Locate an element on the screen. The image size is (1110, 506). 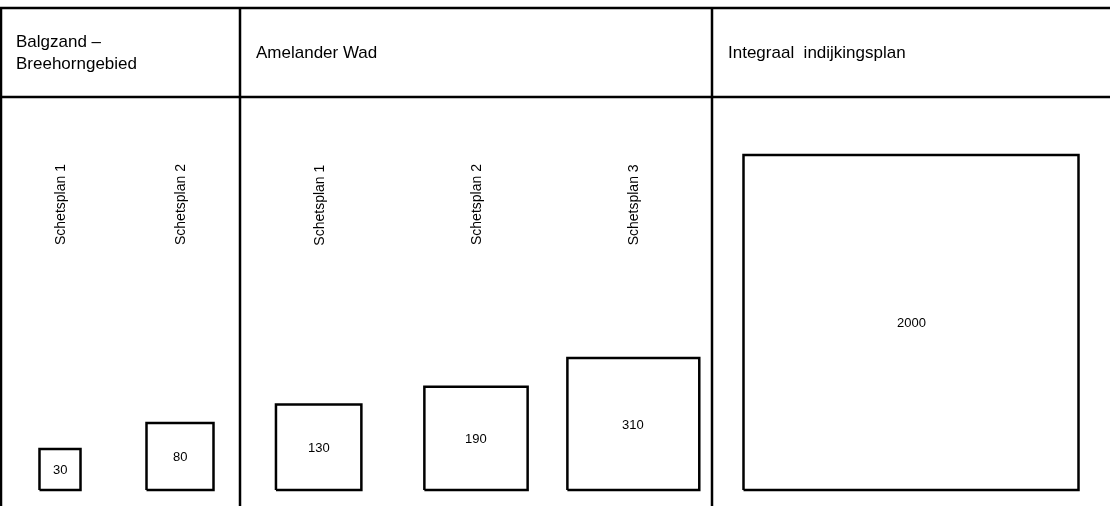
data-label: 2000 is located at coordinates (911, 322).